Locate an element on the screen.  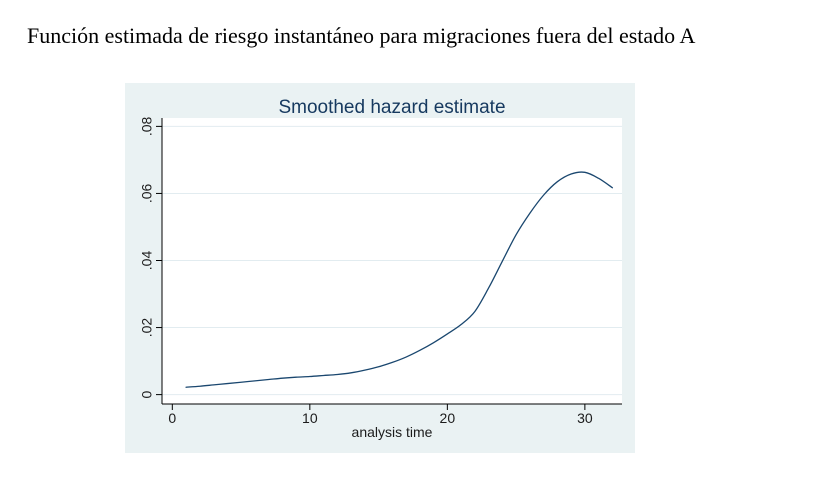
x-tick-label: 10 is located at coordinates (310, 418).